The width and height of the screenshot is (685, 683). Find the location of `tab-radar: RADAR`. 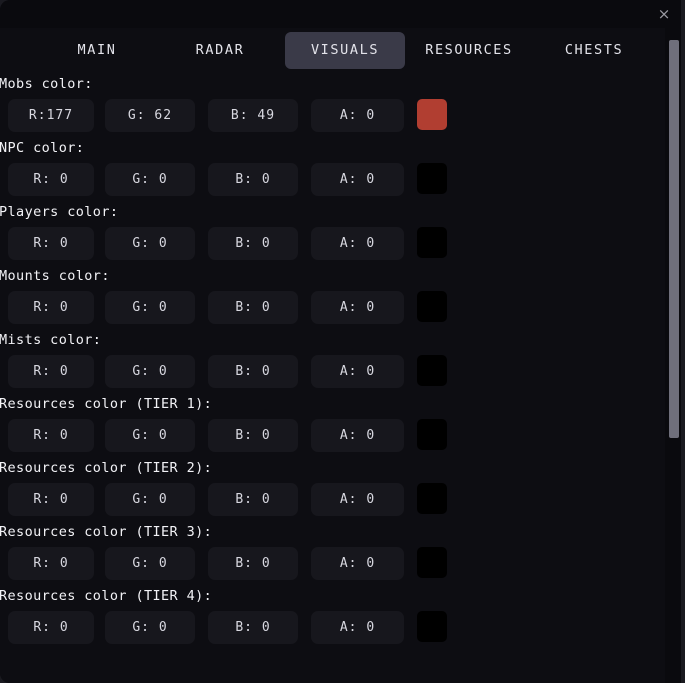

tab-radar: RADAR is located at coordinates (220, 50).